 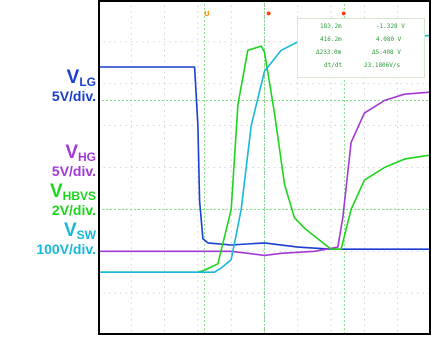 I want to click on meas-row: 416.2m, so click(x=331, y=39).